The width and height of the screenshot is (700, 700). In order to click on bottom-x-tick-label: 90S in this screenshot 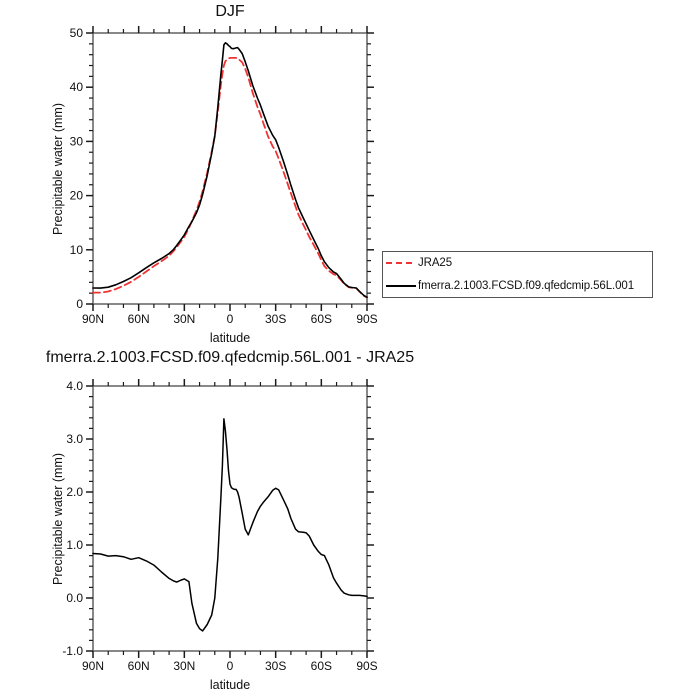, I will do `click(366, 666)`.